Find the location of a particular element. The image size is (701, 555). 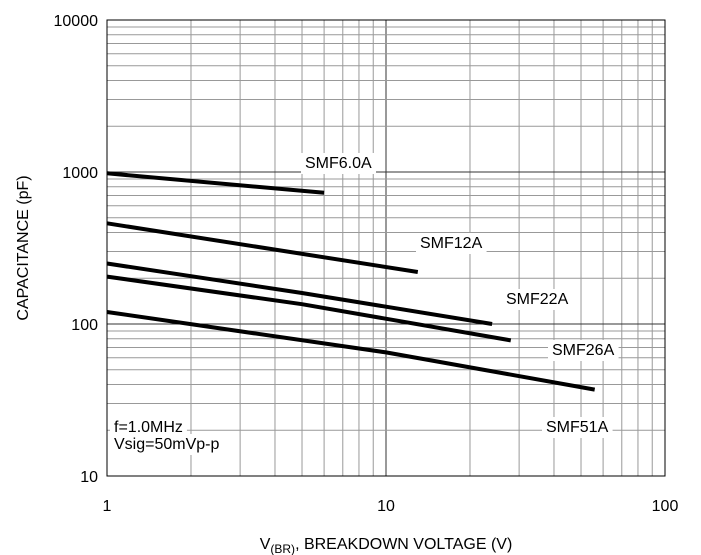

series-label-smf12: SMF12A is located at coordinates (451, 243).